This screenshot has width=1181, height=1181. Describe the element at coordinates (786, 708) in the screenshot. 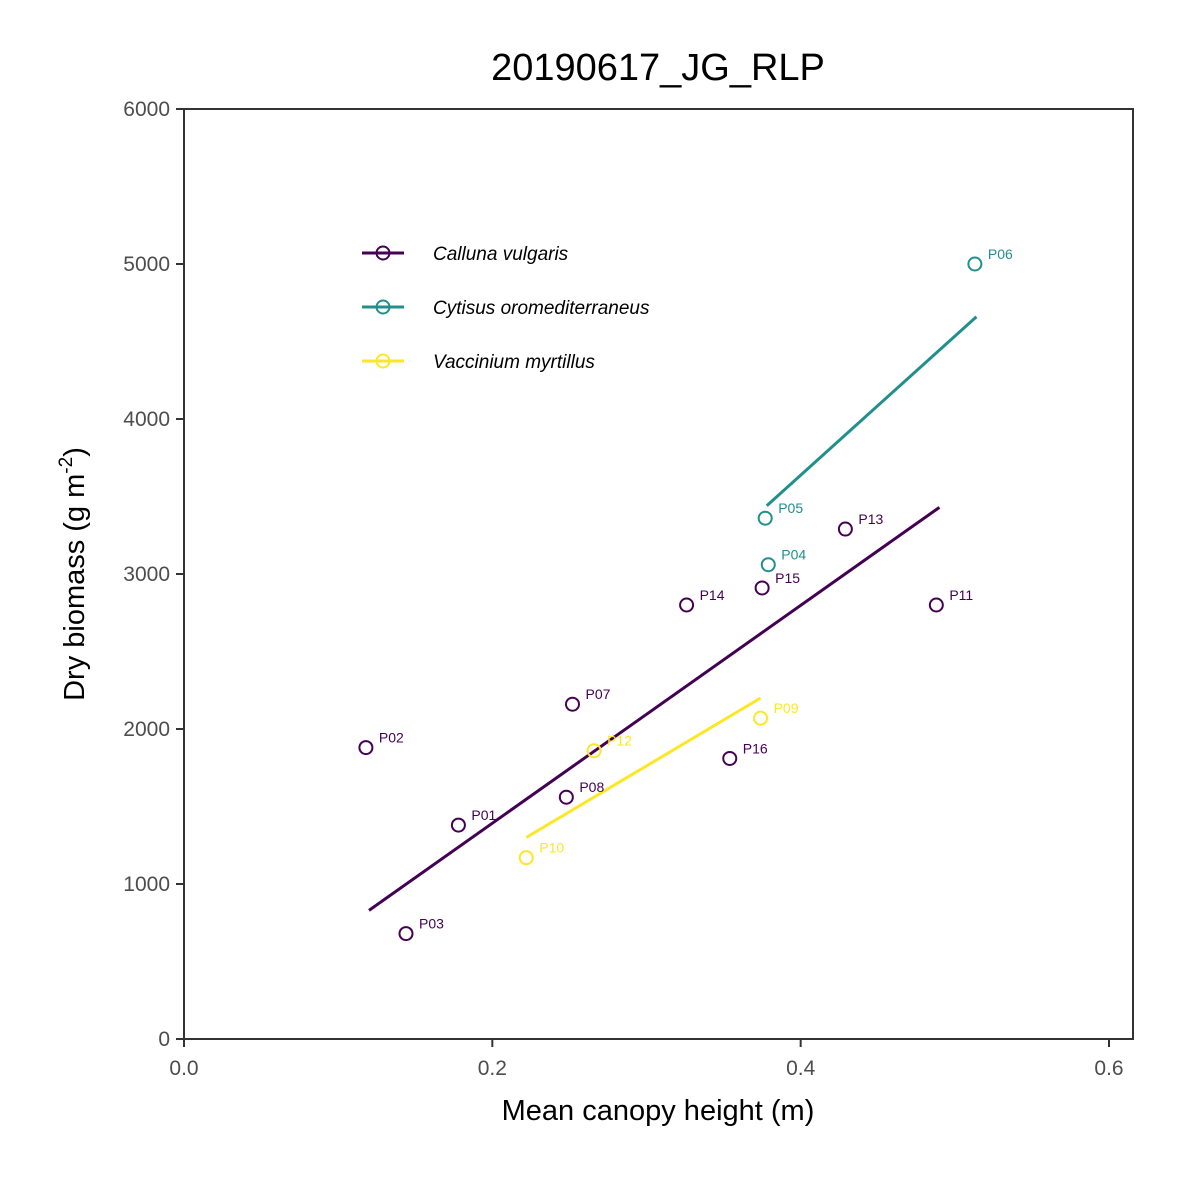

I see `point-label: P09` at that location.